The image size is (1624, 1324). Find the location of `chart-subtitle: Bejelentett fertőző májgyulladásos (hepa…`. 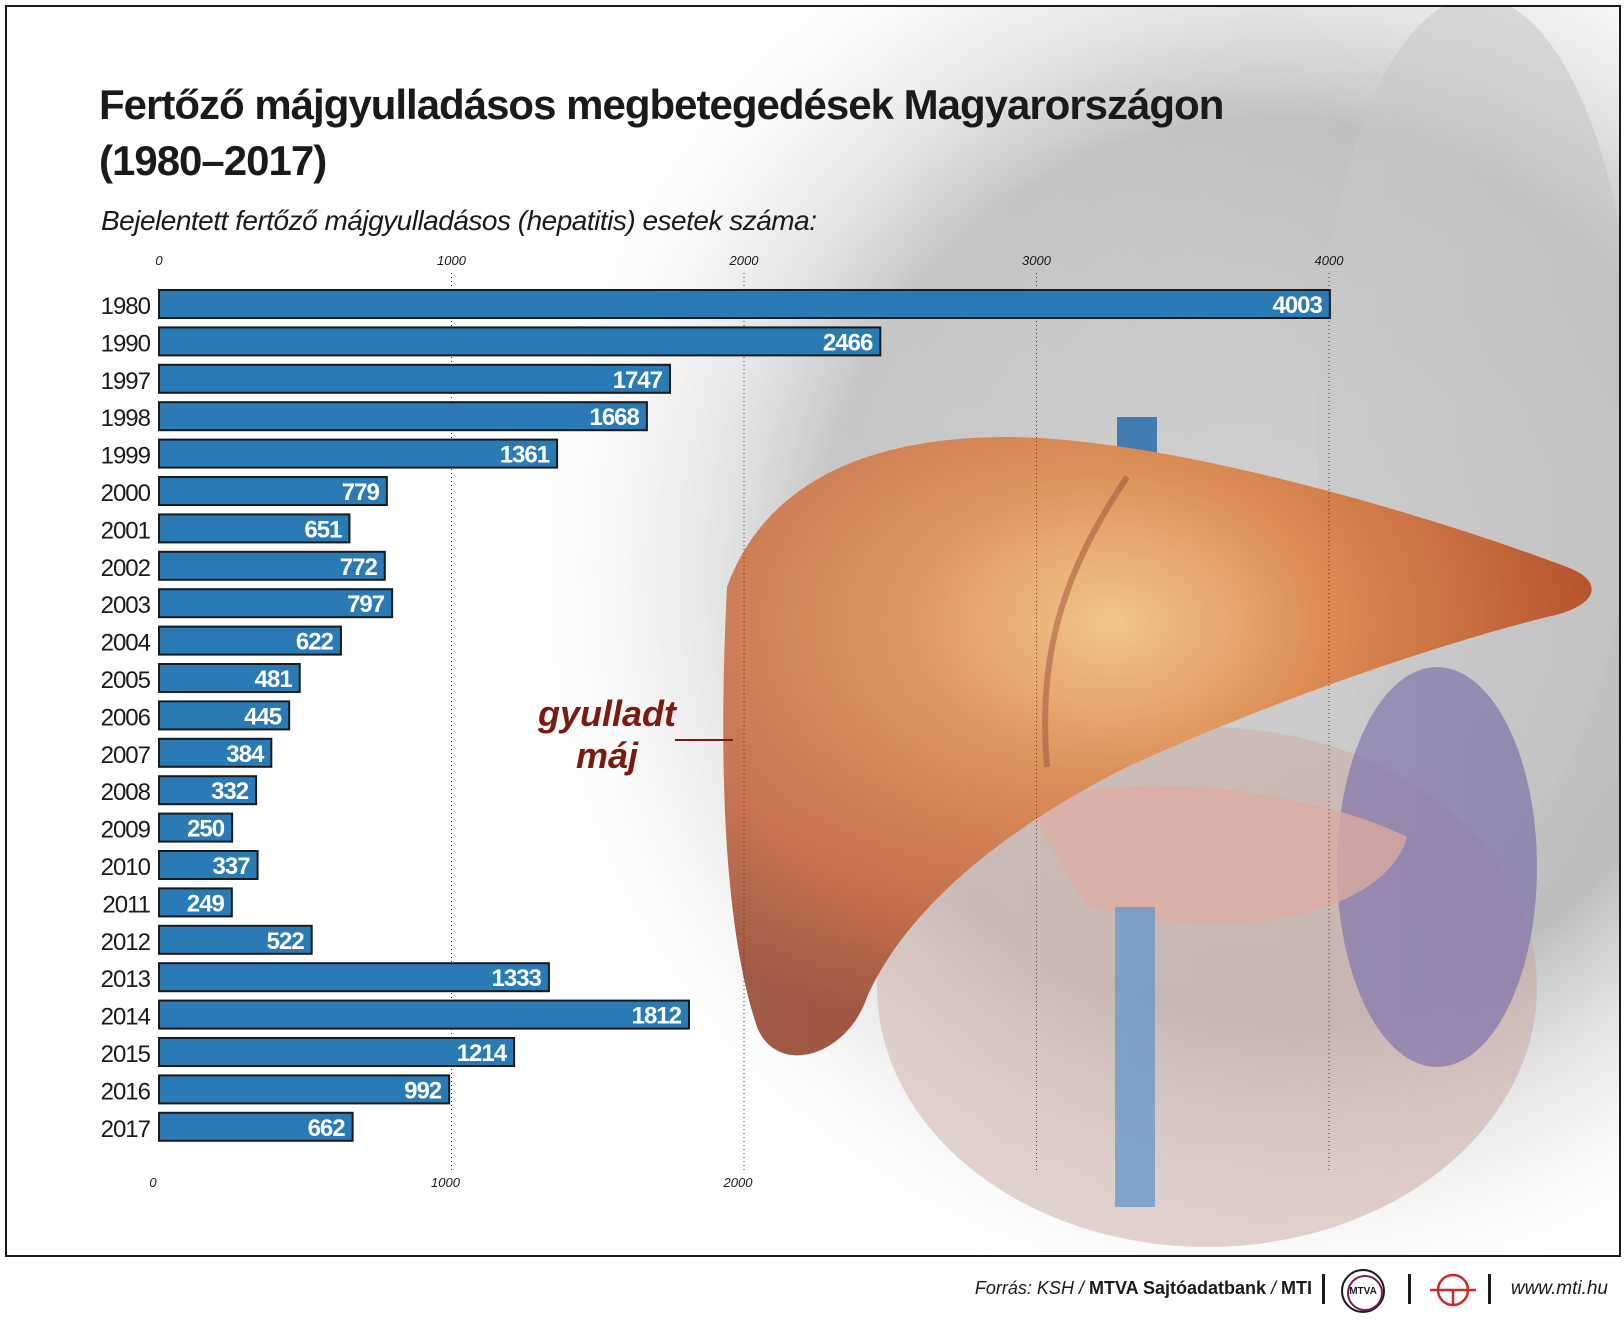

chart-subtitle: Bejelentett fertőző májgyulladásos (hepa… is located at coordinates (459, 220).